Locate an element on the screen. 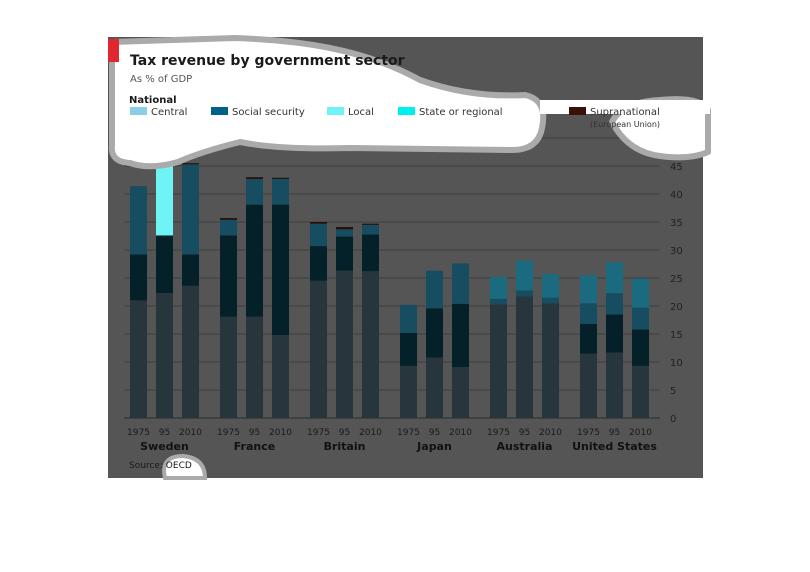 The image size is (810, 572). country-label: Japan is located at coordinates (434, 446).